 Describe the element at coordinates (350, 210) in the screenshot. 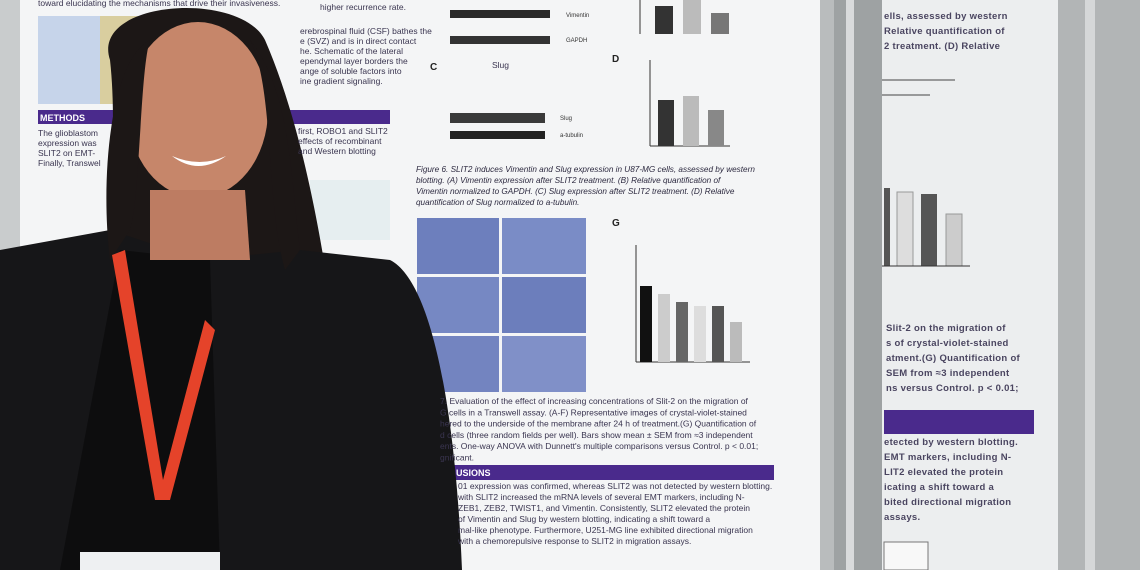

I see `methods-figure` at that location.